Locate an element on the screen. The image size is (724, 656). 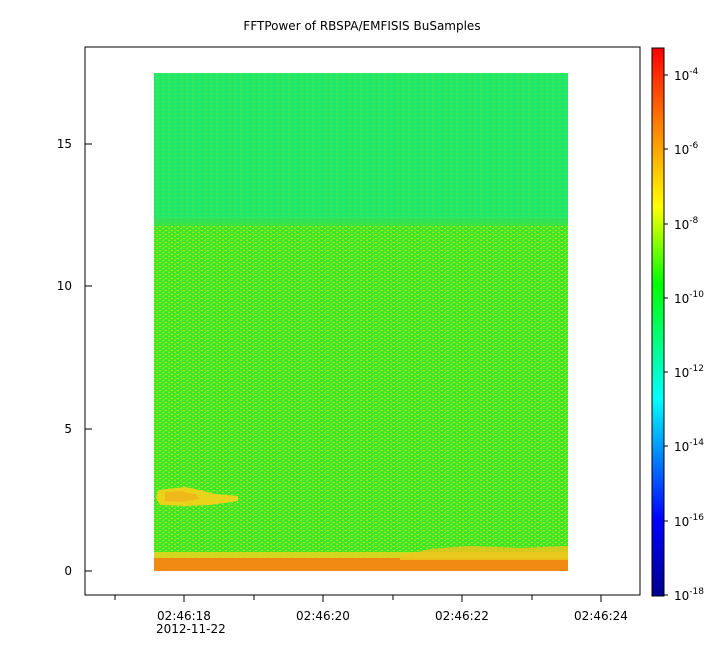
colorbar-label: 10⁻¹⁶ is located at coordinates (689, 521).